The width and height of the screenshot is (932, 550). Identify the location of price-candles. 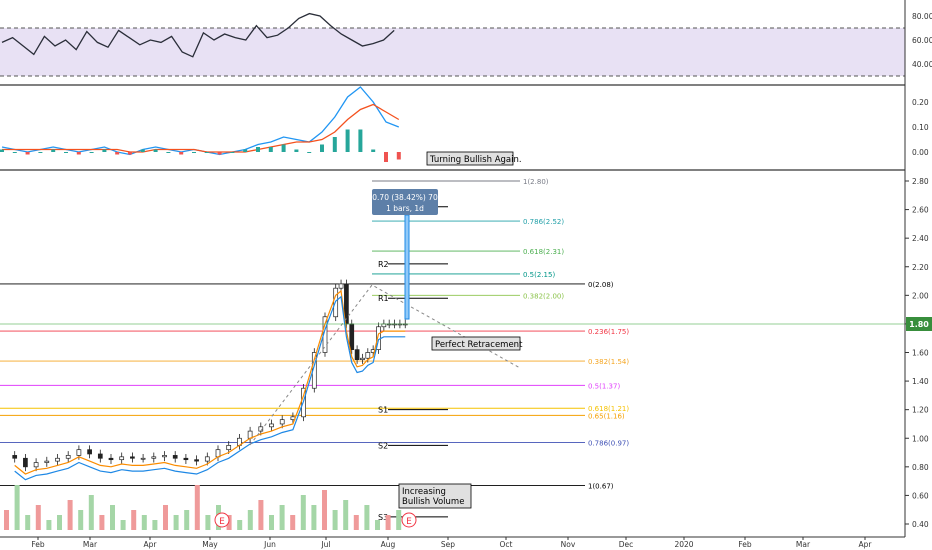
(210, 375).